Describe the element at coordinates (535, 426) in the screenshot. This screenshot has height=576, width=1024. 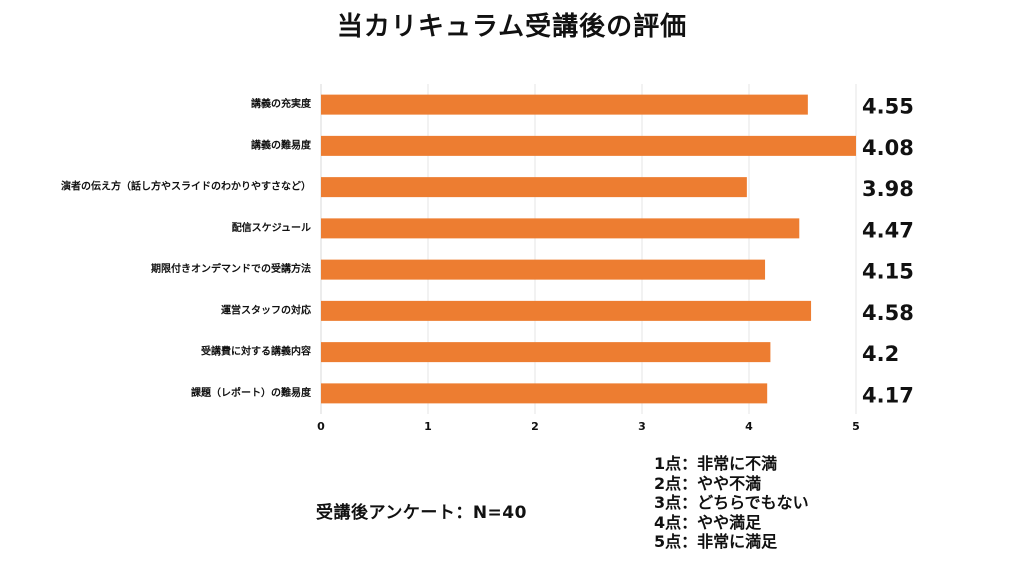
I see `x-tick-label: 2` at that location.